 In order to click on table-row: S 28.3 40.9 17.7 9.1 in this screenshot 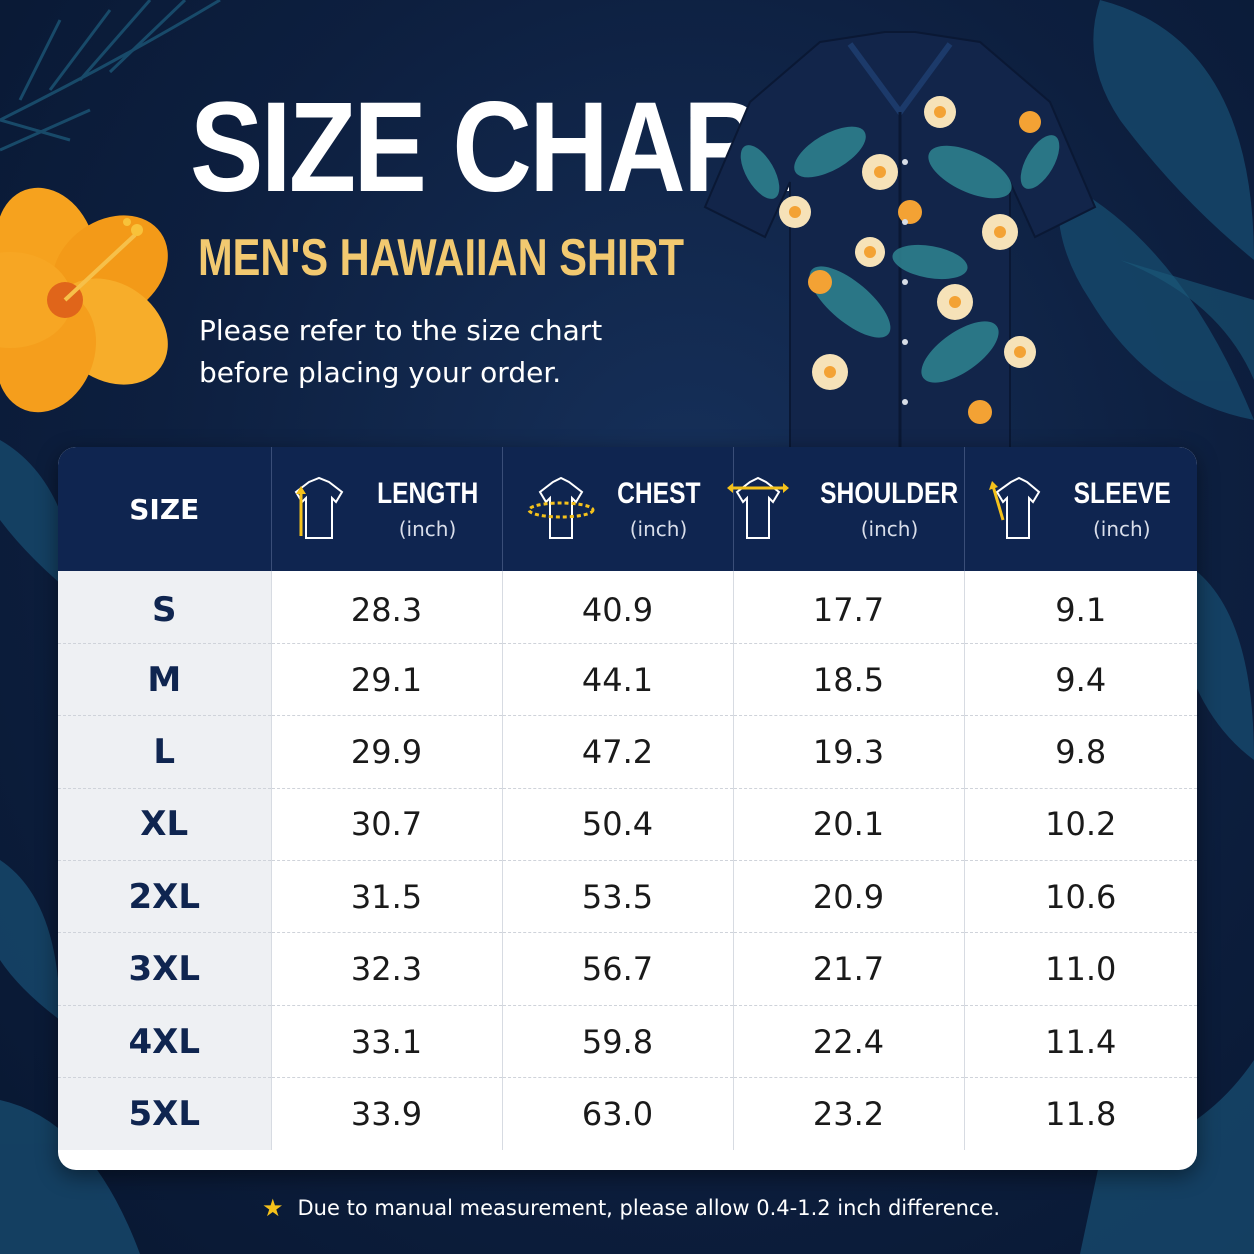, I will do `click(627, 607)`.